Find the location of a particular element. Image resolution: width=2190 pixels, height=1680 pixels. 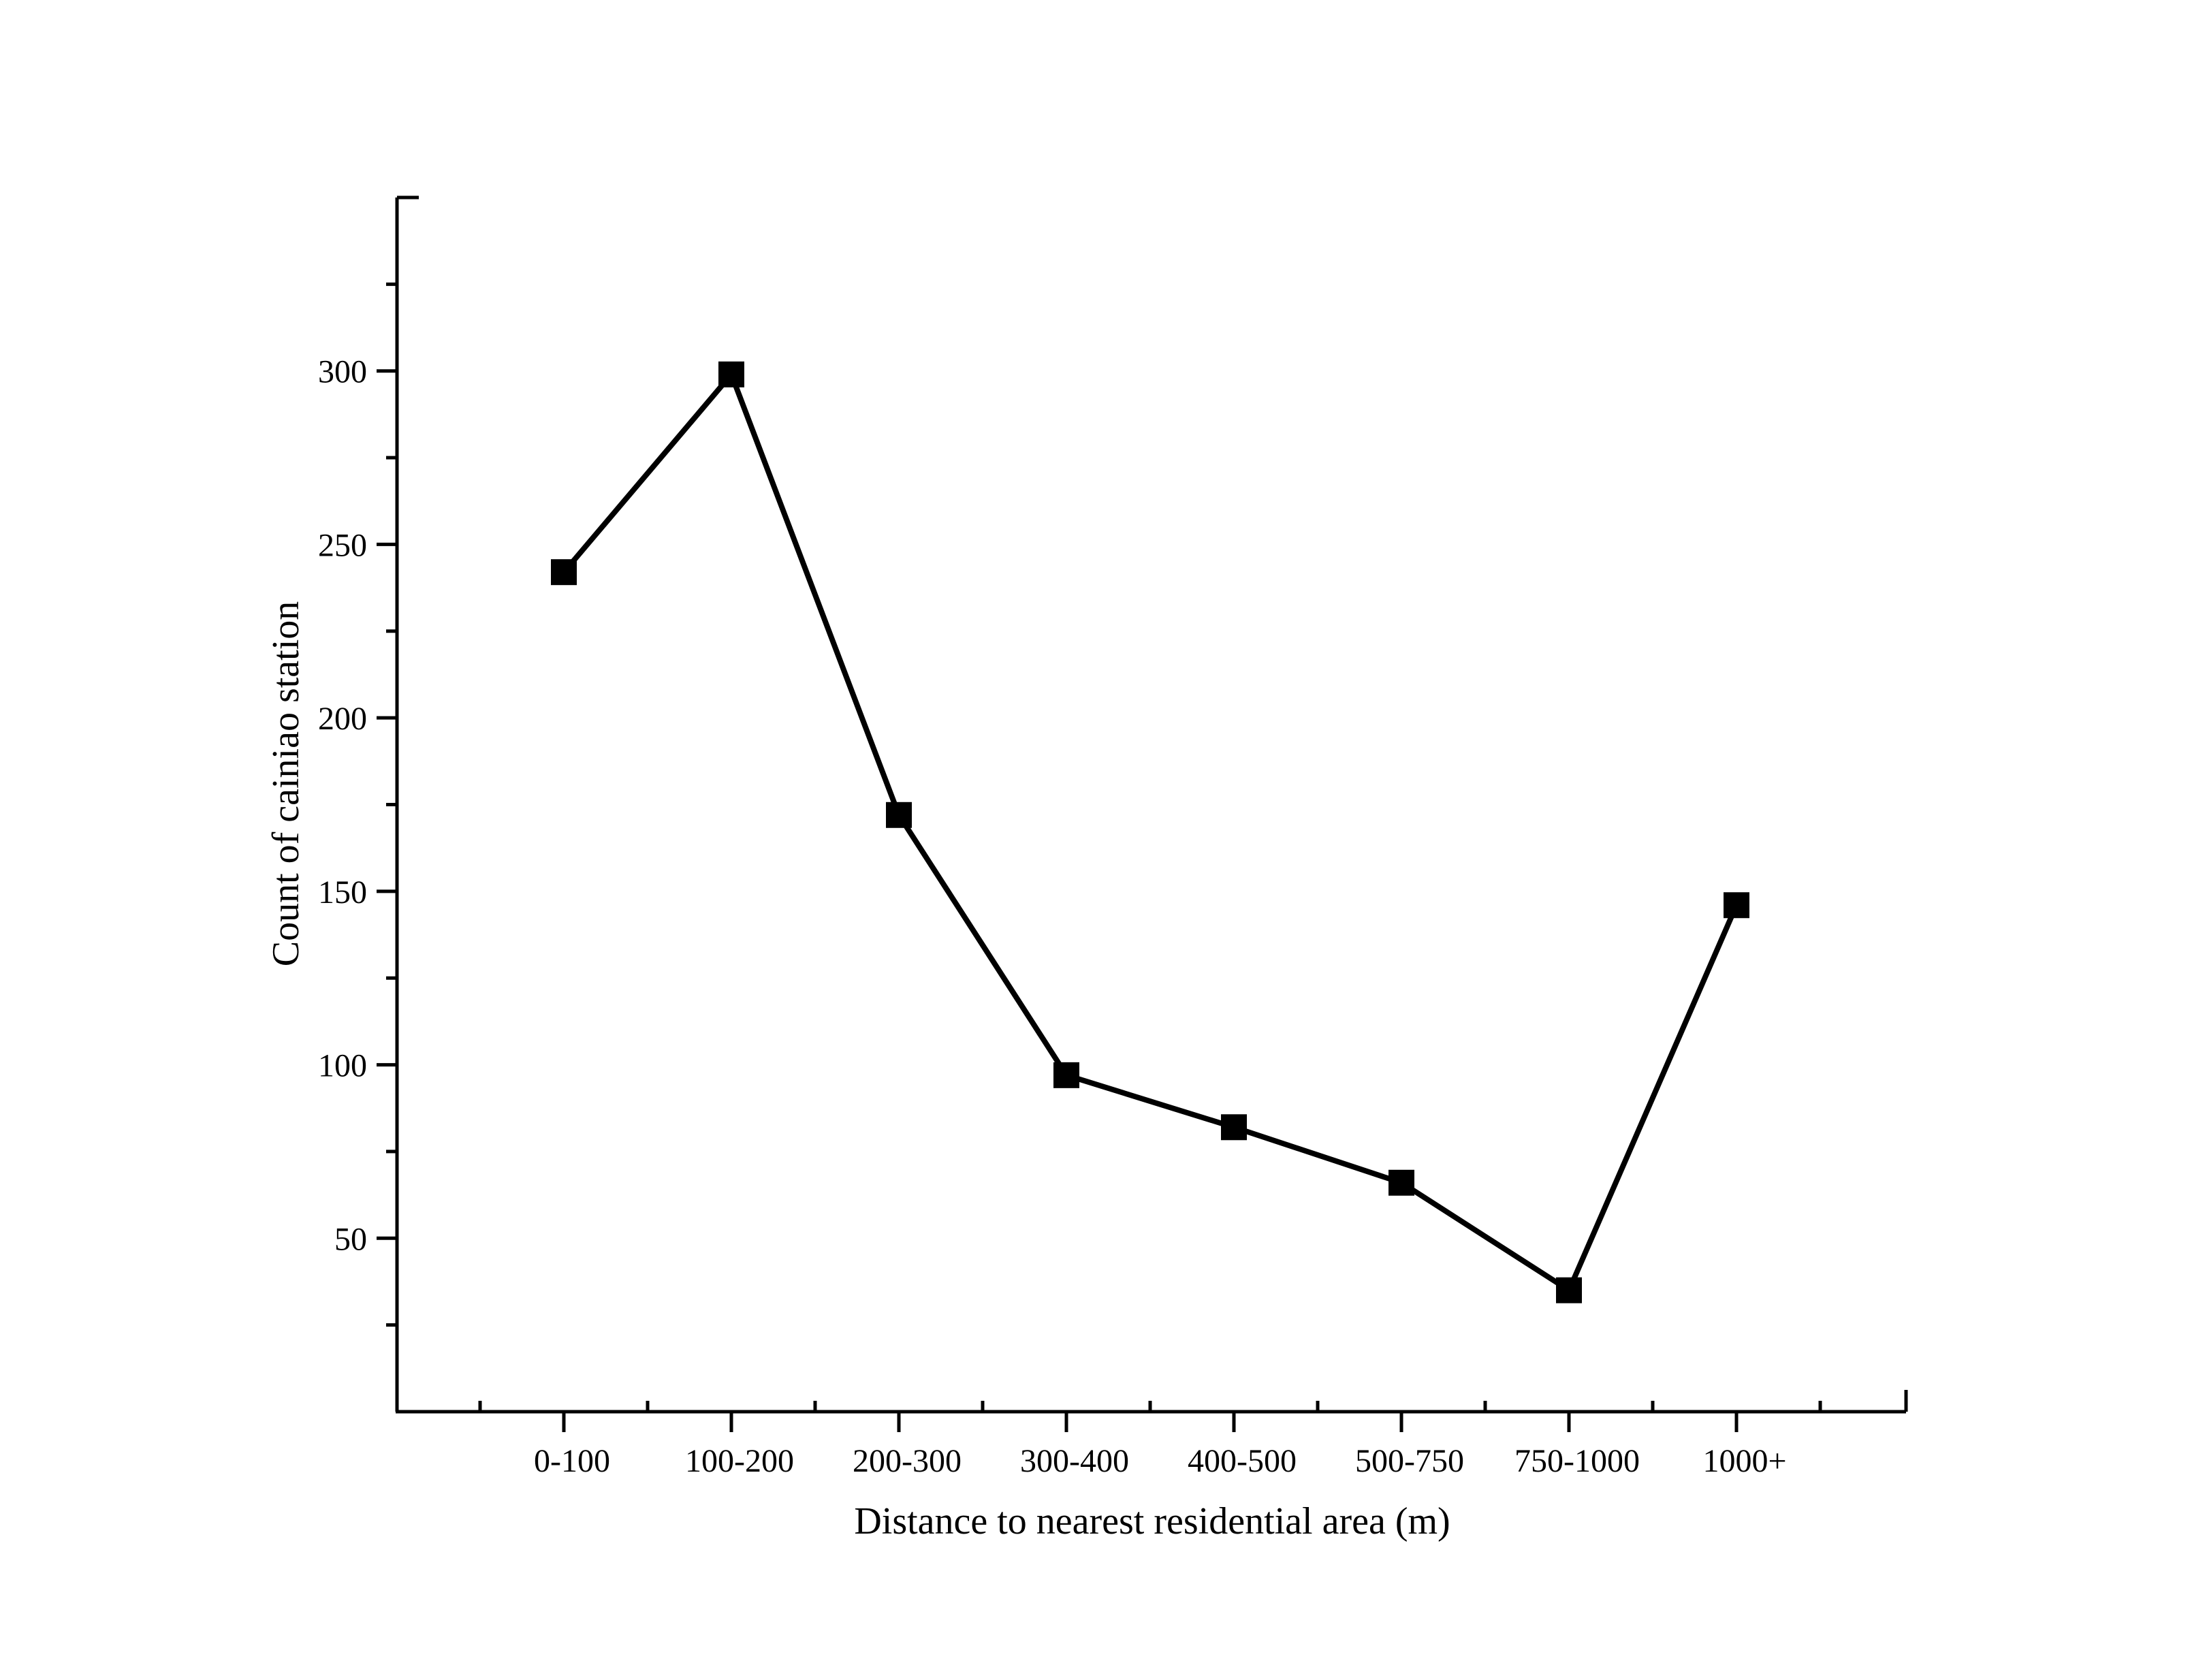

y-tick-label: 100 is located at coordinates (342, 1066).